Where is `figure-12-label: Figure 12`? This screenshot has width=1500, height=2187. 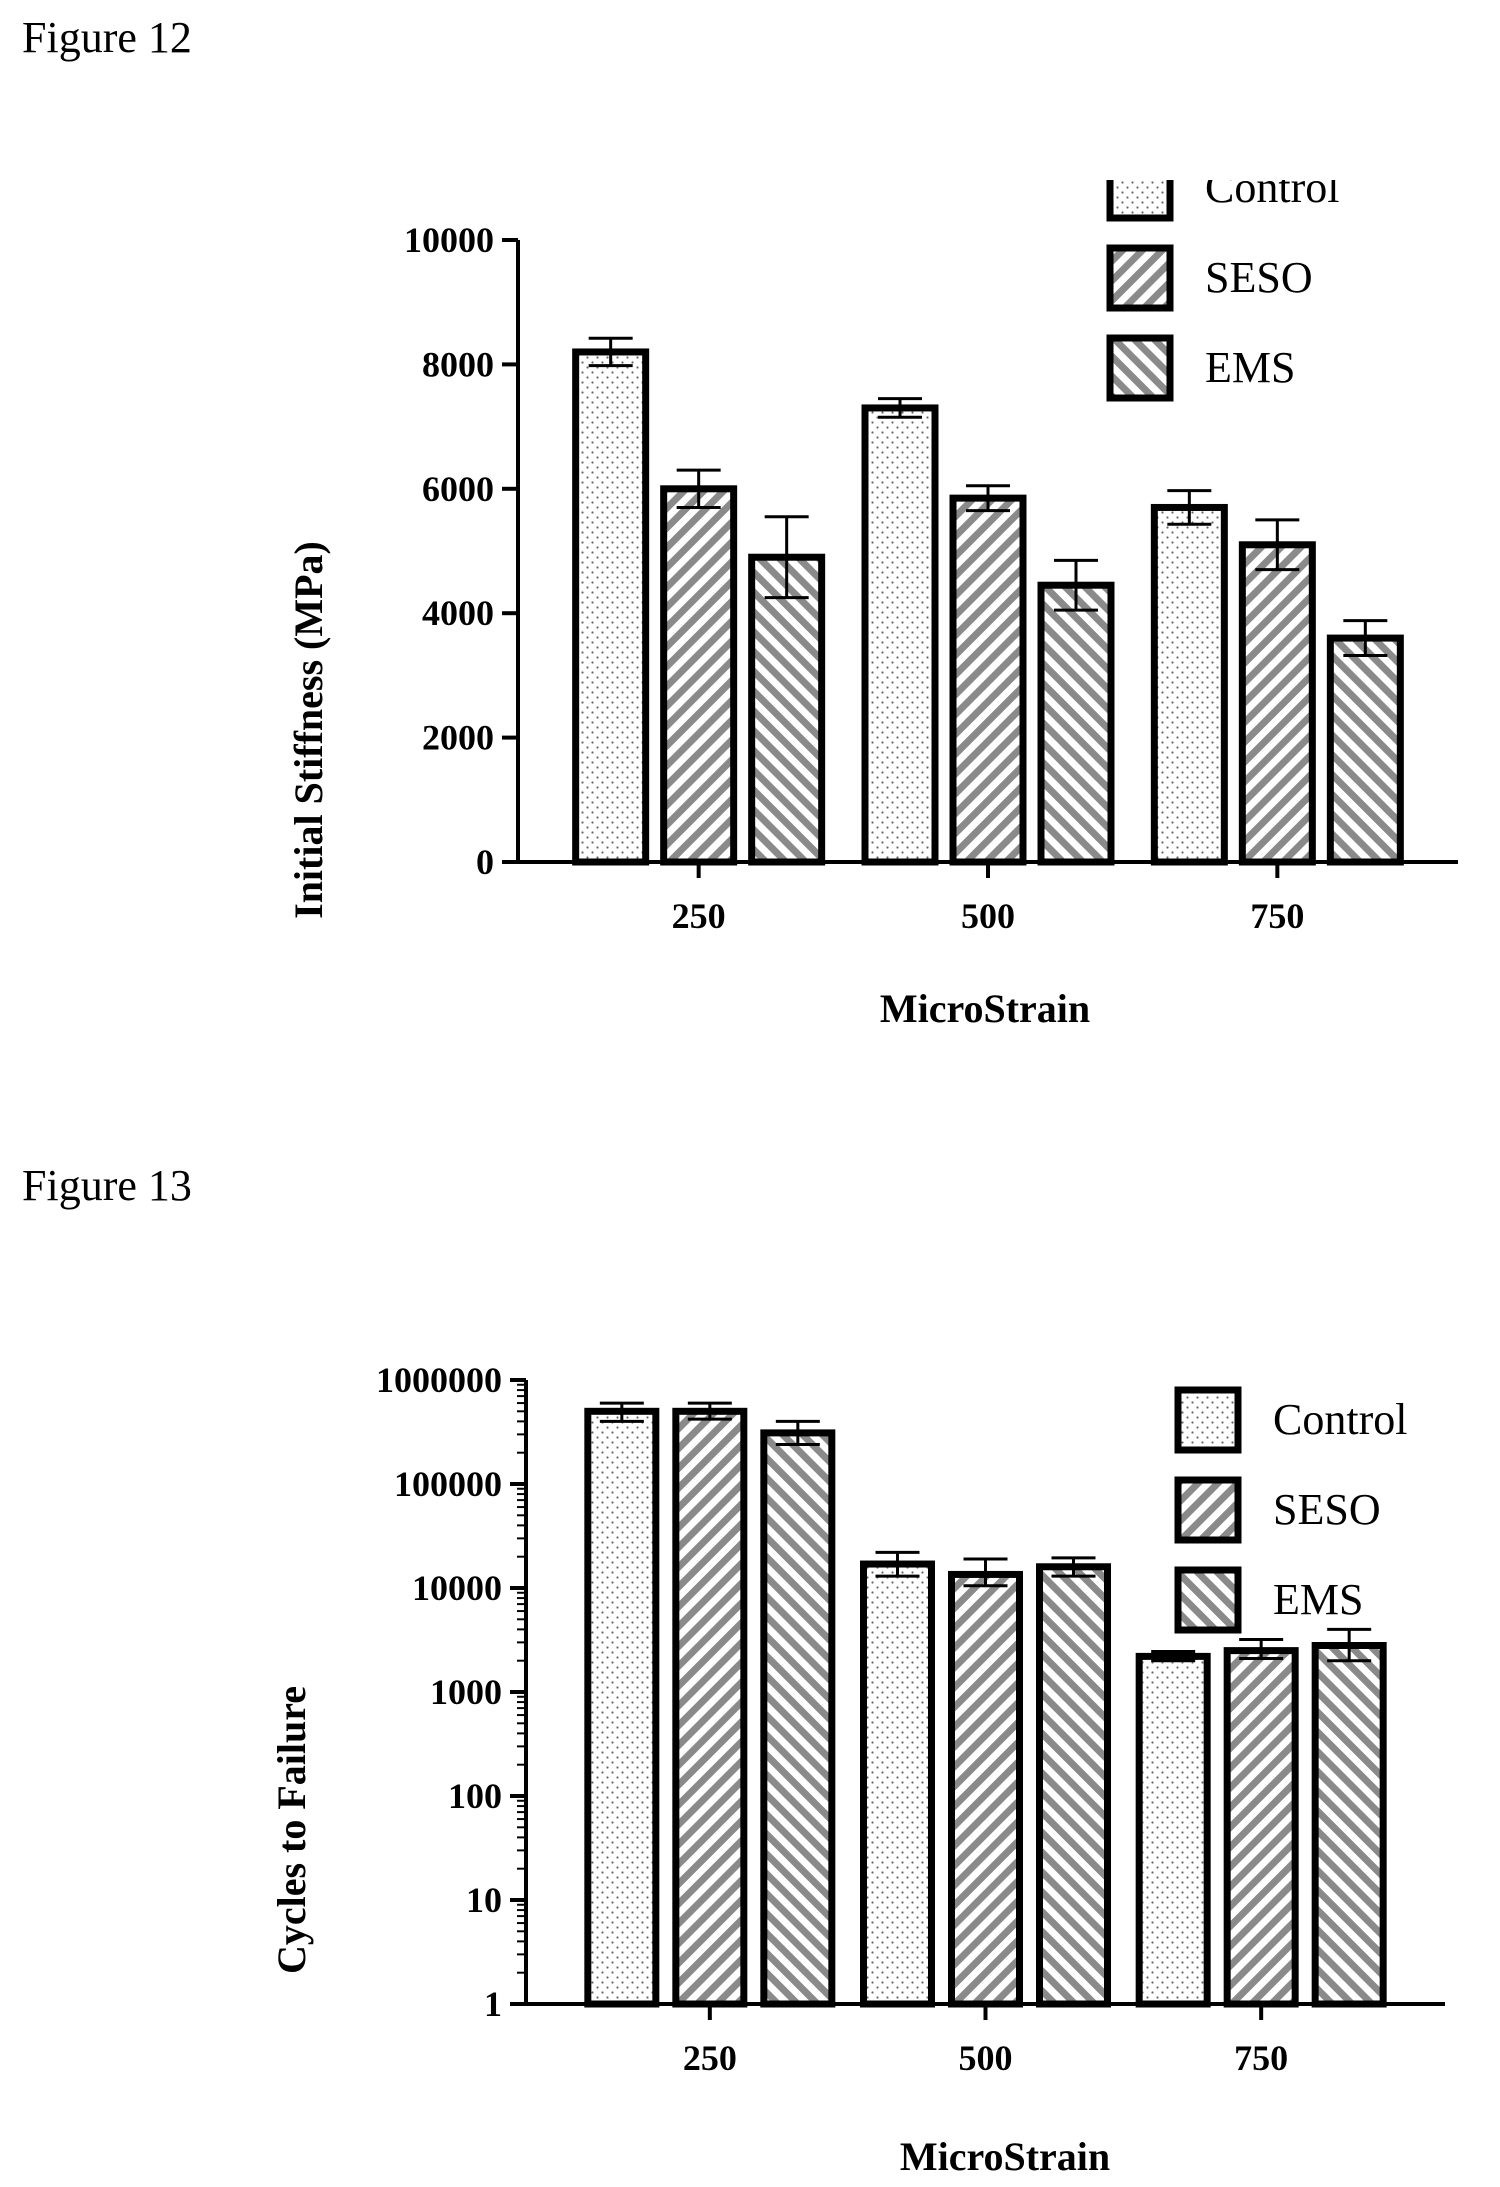
figure-12-label: Figure 12 is located at coordinates (107, 37).